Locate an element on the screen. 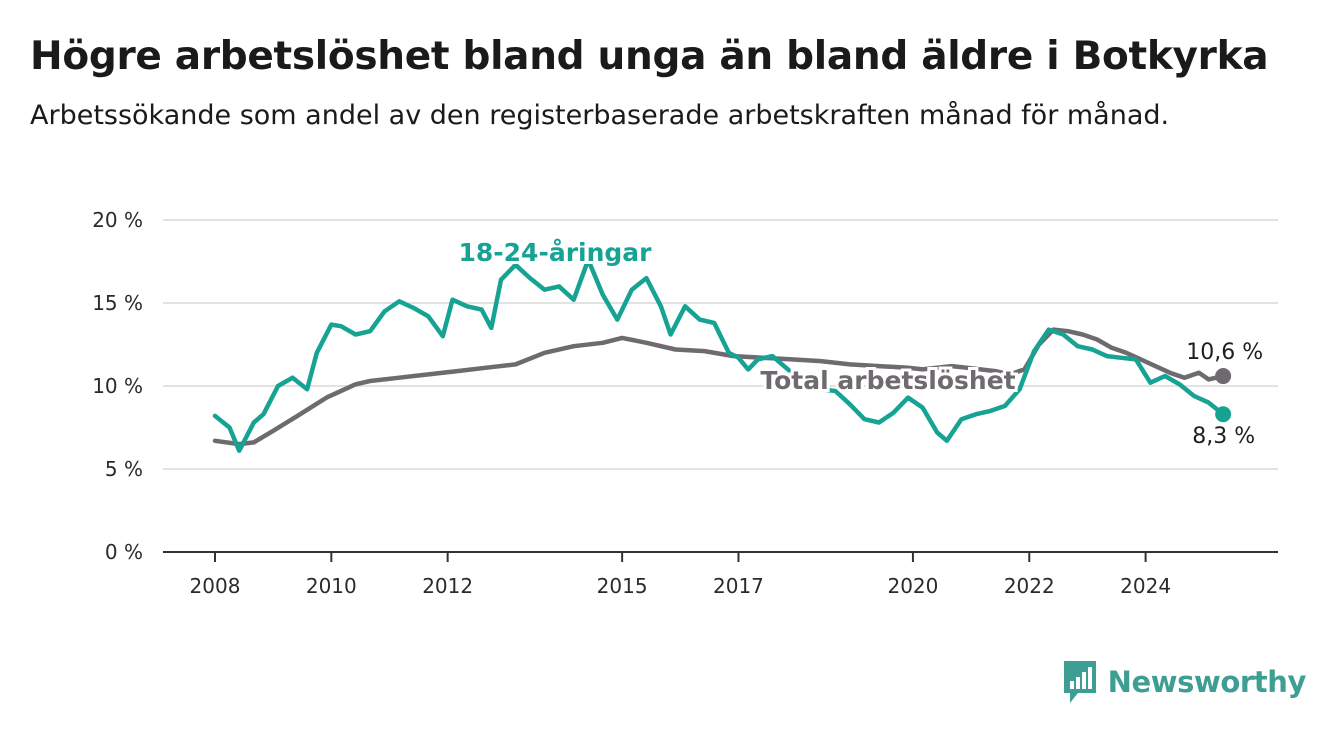  y-tick-label: 20 % is located at coordinates (117, 220).